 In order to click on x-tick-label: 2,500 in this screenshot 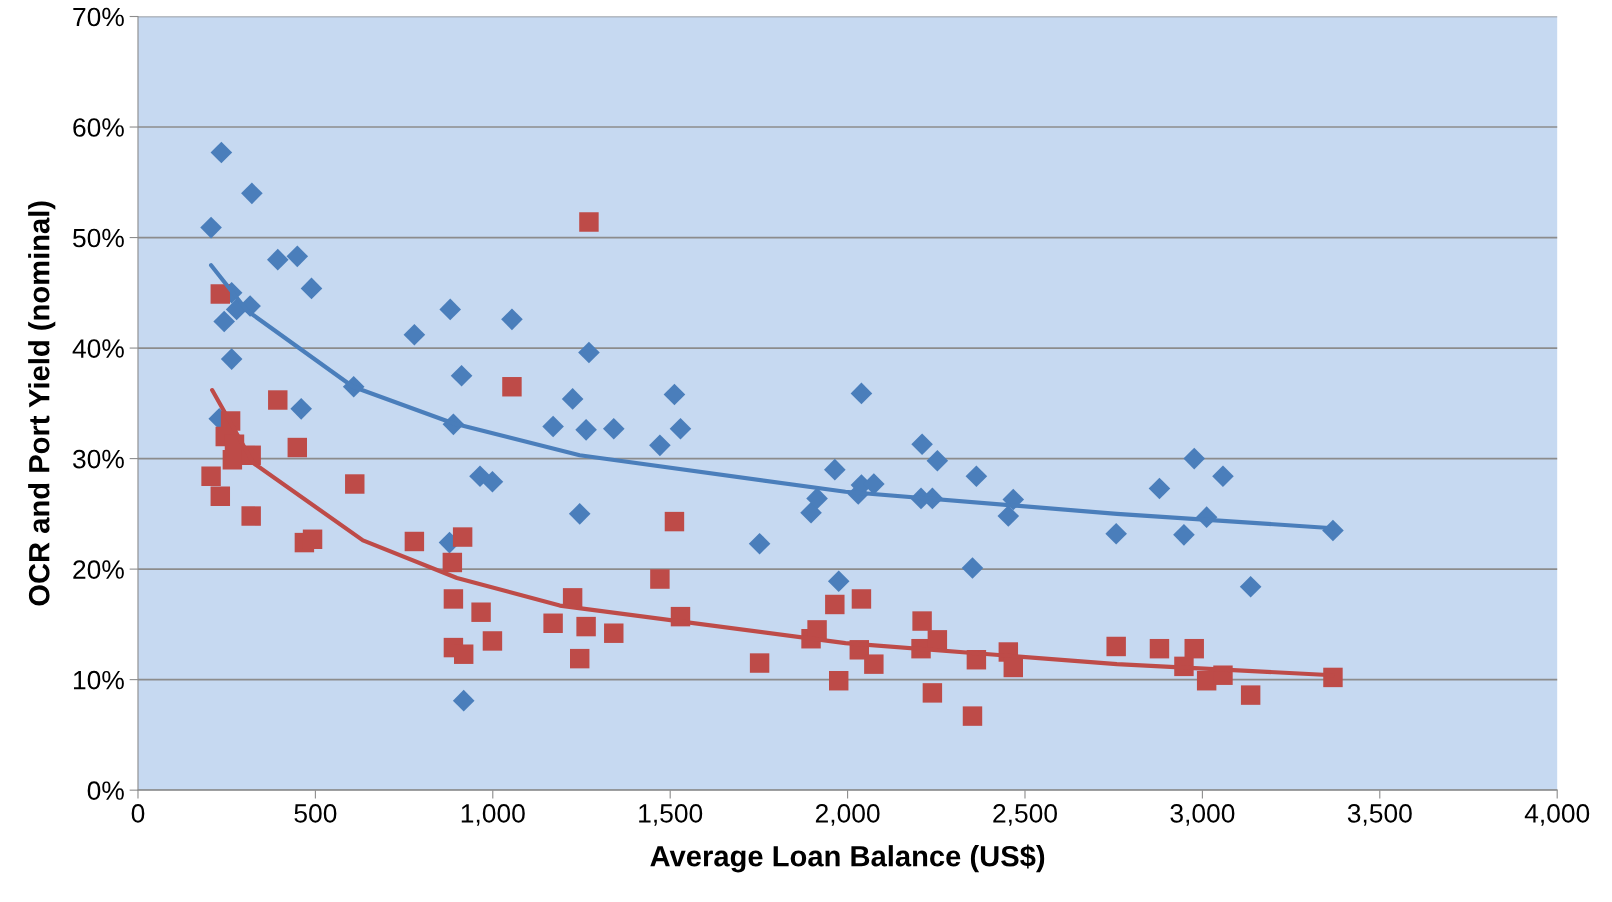, I will do `click(1025, 815)`.